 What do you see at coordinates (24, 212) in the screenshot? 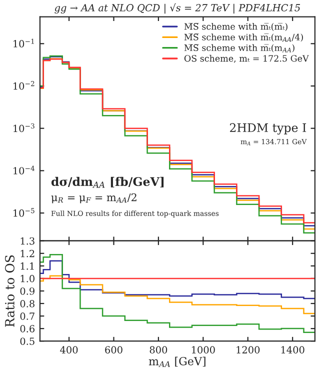
I see `y-tick-label: 10$^{−5}$` at bounding box center [24, 212].